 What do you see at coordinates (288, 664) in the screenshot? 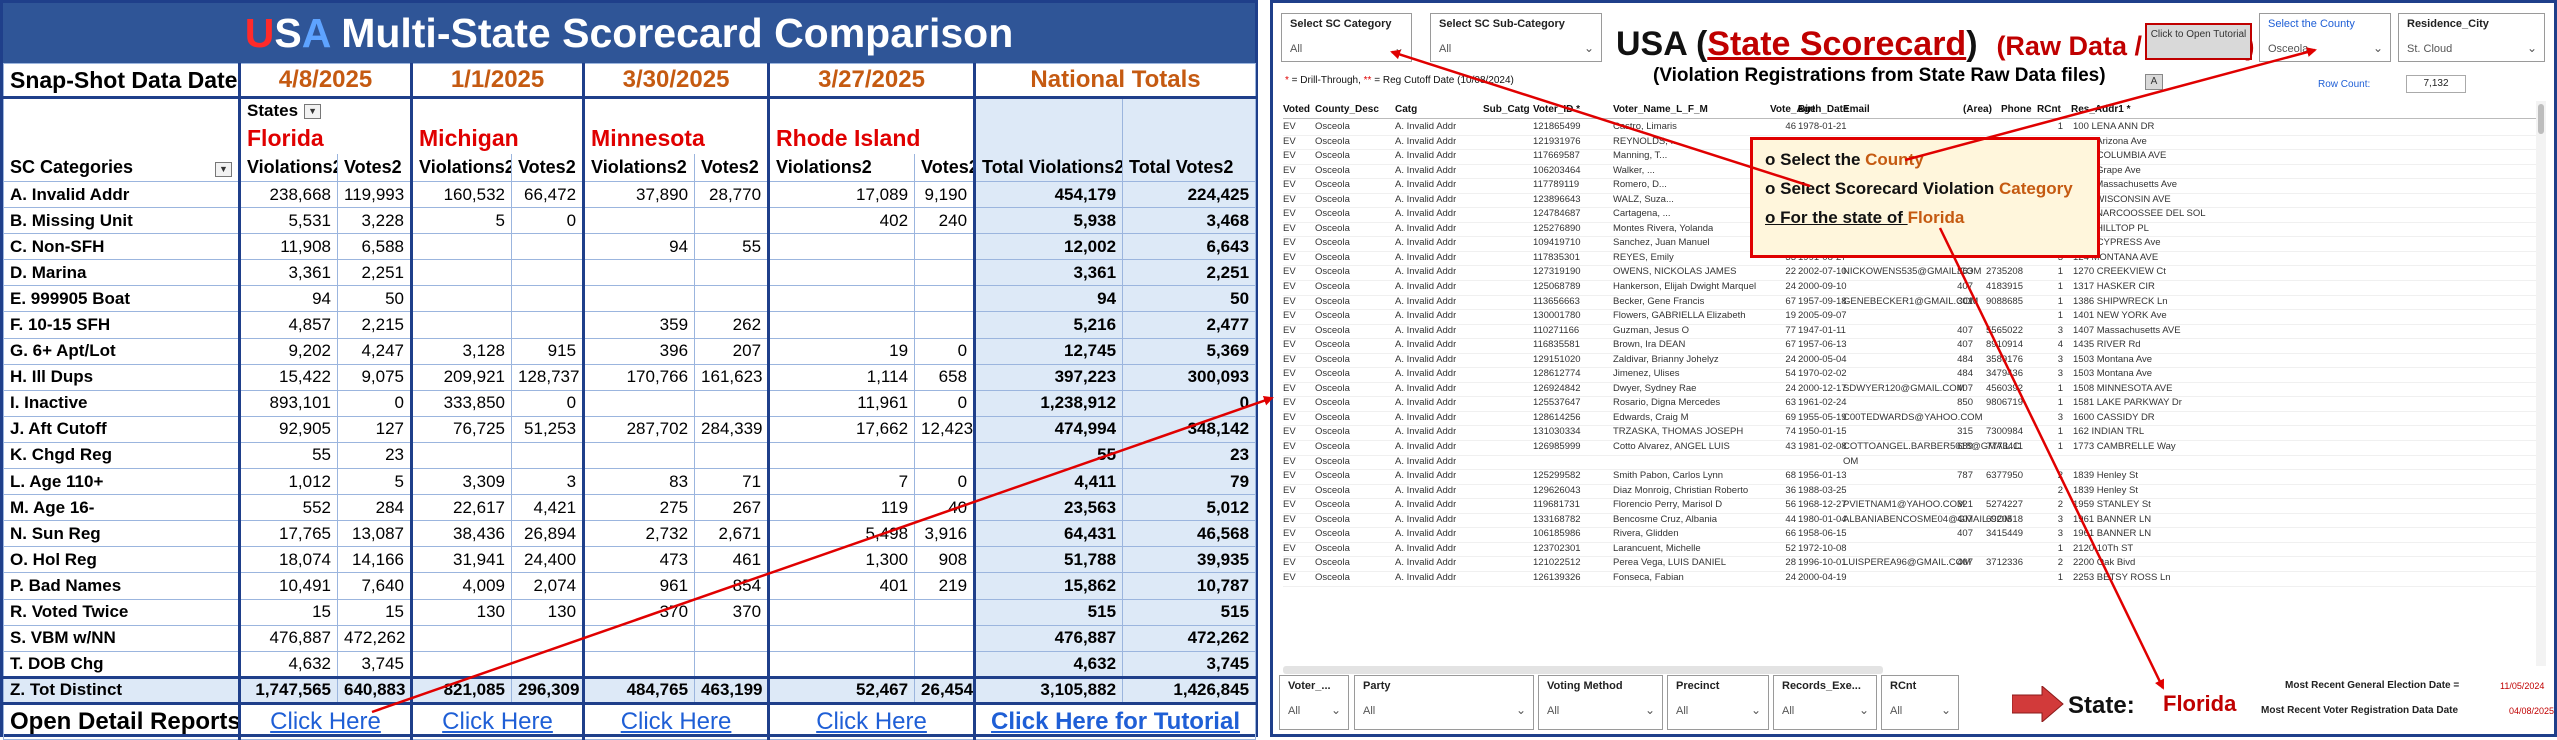
I see `violations-cell: 4,632` at bounding box center [288, 664].